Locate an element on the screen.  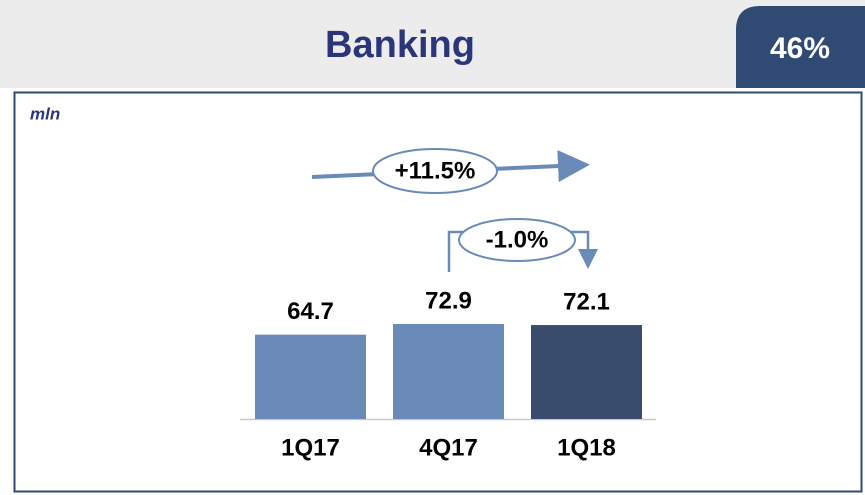
value-label: 72.9 is located at coordinates (448, 300).